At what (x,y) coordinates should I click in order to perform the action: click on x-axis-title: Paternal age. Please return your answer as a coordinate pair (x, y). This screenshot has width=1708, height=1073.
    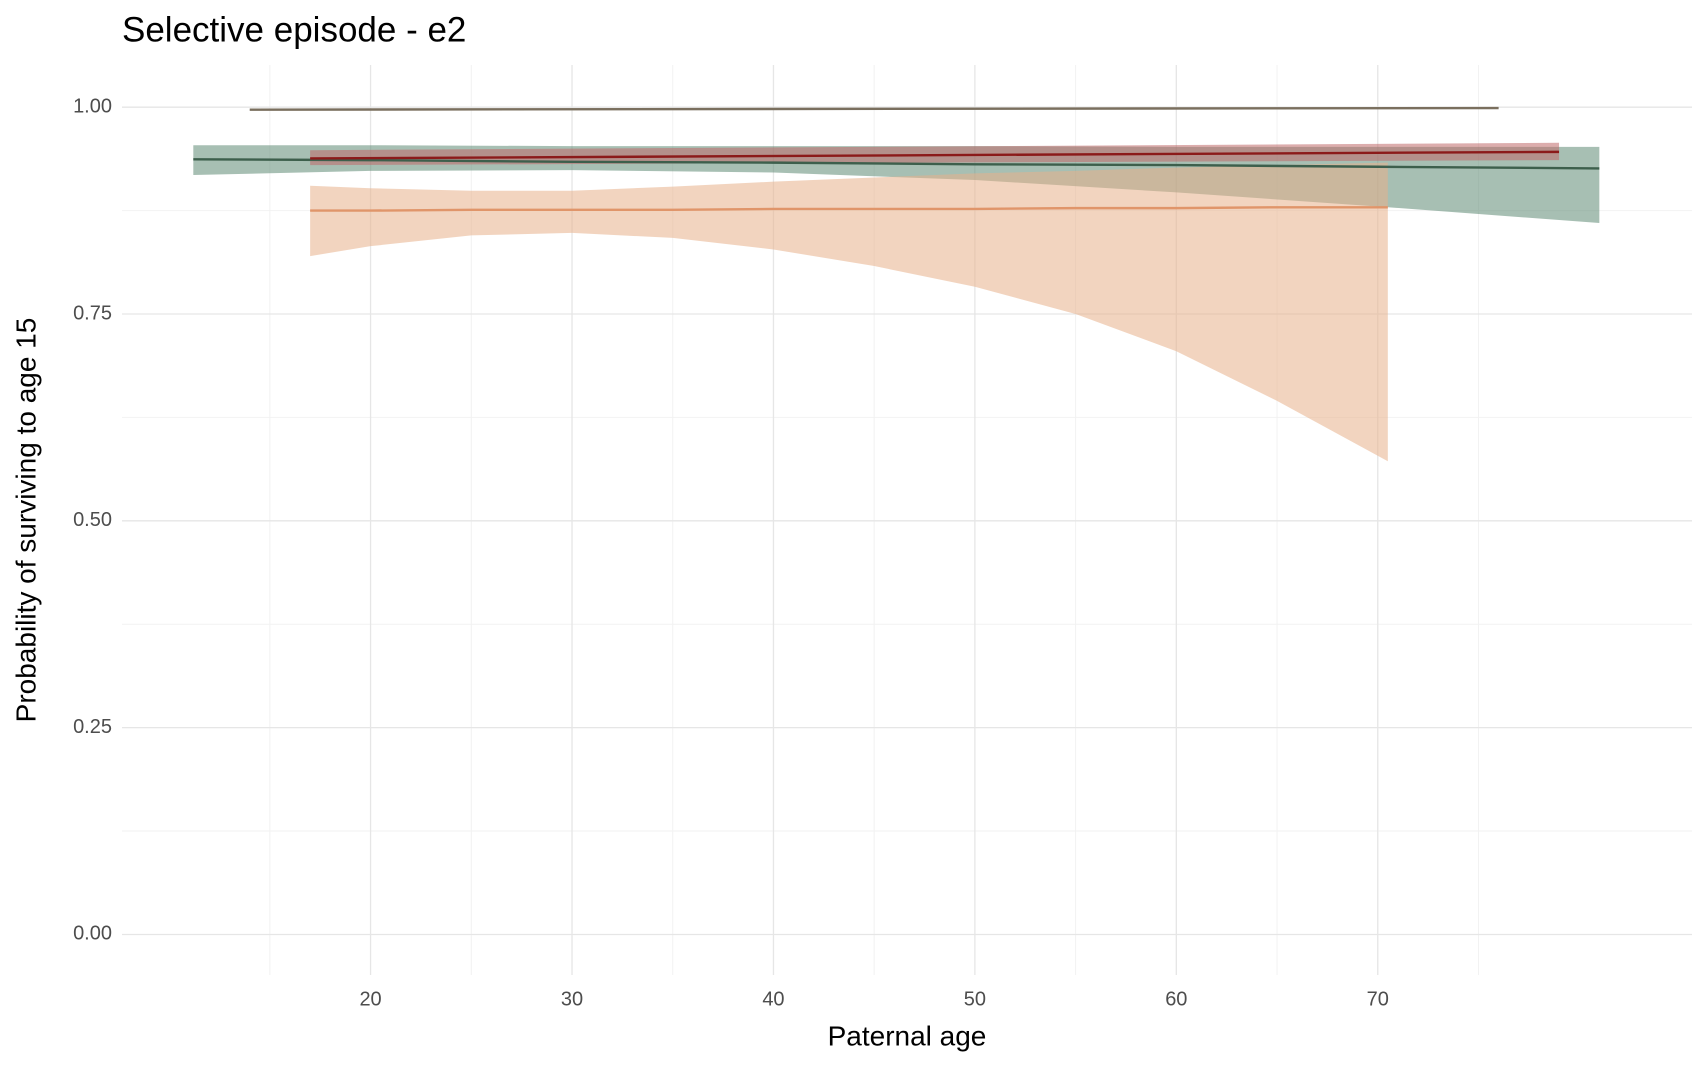
    Looking at the image, I should click on (907, 1035).